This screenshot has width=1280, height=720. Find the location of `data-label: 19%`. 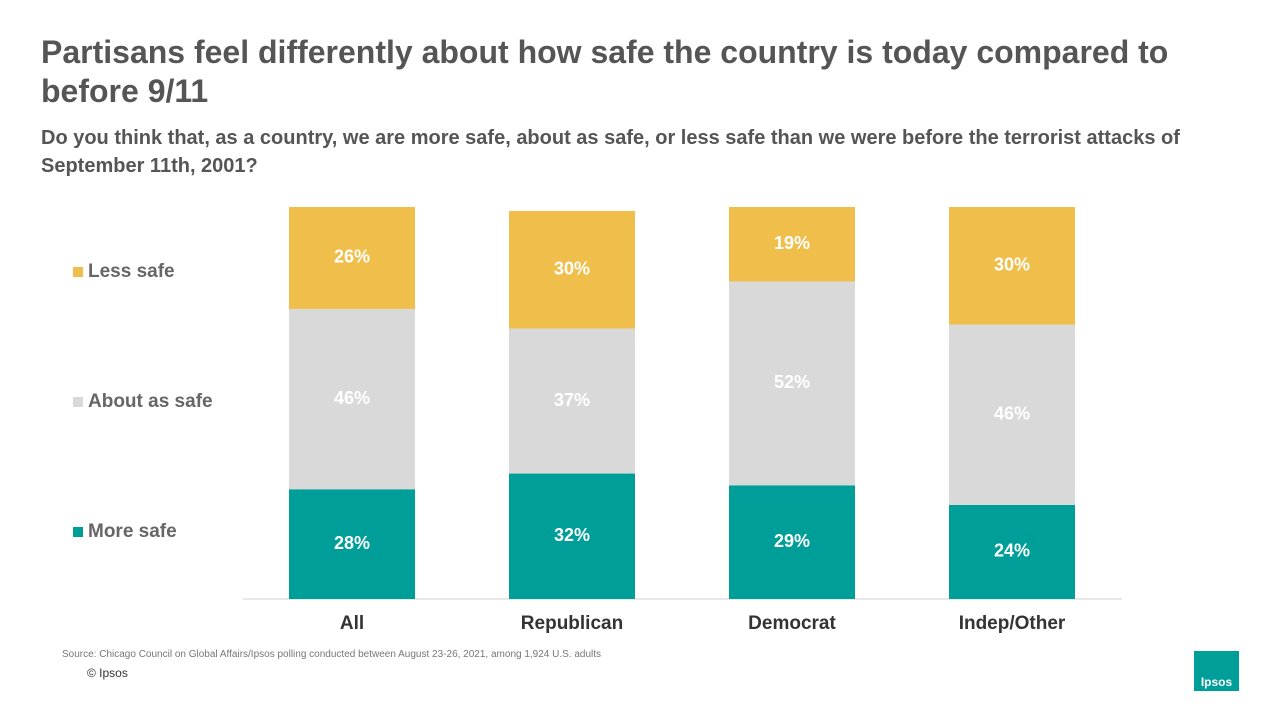

data-label: 19% is located at coordinates (792, 243).